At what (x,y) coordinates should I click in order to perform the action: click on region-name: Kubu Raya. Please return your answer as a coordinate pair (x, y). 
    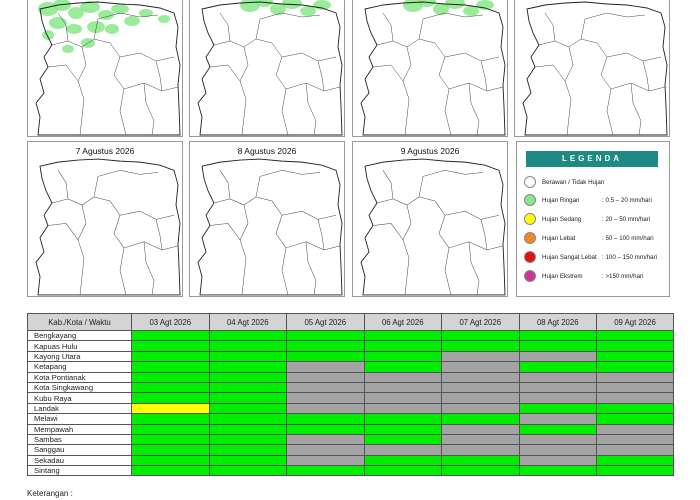
    Looking at the image, I should click on (79, 398).